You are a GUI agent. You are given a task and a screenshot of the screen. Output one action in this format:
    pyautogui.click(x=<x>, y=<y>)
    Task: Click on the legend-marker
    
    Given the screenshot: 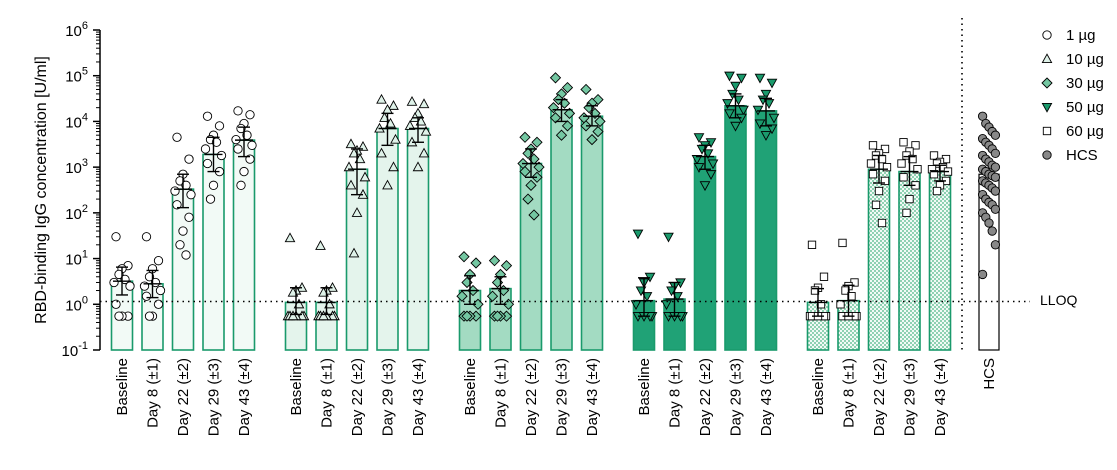 What is the action you would take?
    pyautogui.click(x=1047, y=58)
    